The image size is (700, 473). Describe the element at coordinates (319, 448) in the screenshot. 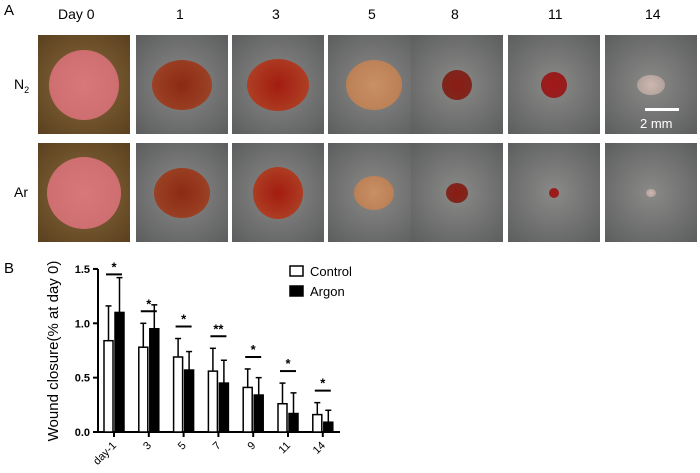

I see `x-tick-label: 14` at that location.